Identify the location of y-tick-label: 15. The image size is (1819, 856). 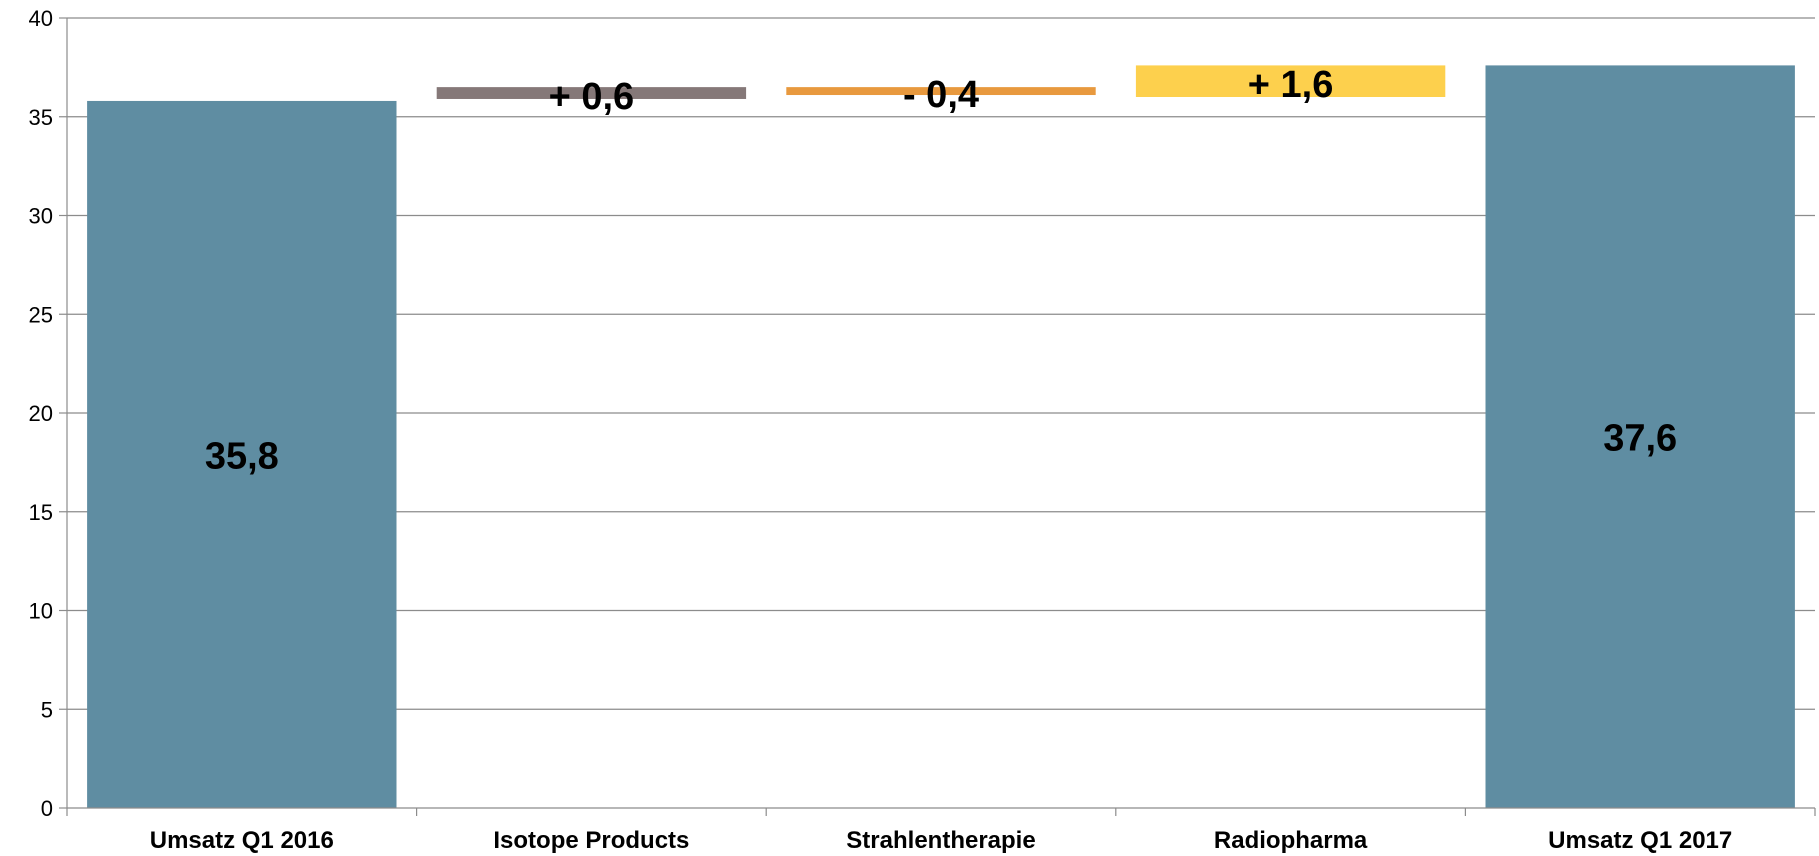
(41, 512).